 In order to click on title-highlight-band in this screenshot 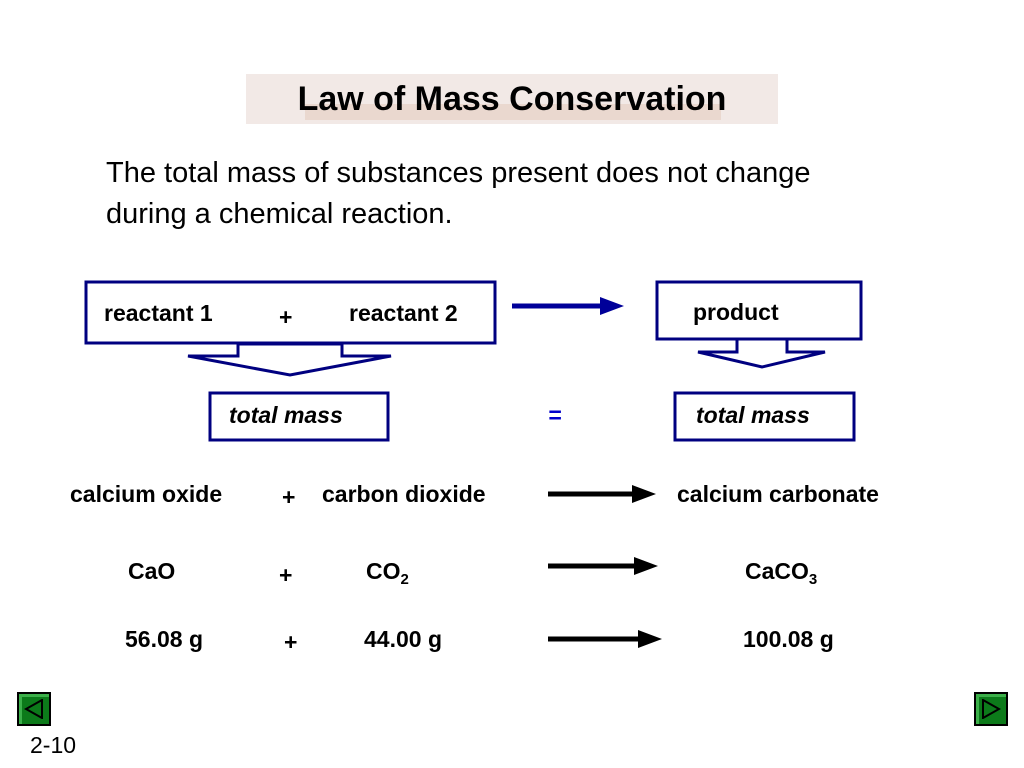, I will do `click(513, 112)`.